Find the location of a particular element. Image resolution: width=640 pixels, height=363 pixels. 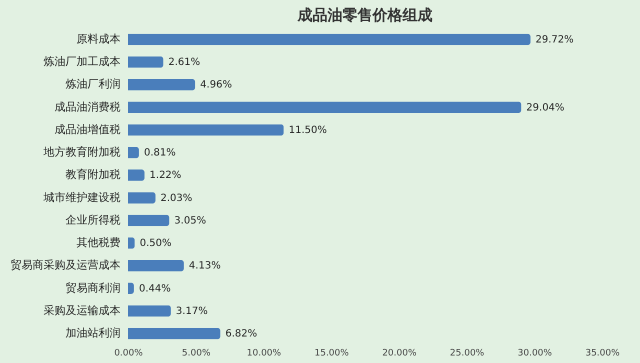

data-label: 2.03% is located at coordinates (176, 198).